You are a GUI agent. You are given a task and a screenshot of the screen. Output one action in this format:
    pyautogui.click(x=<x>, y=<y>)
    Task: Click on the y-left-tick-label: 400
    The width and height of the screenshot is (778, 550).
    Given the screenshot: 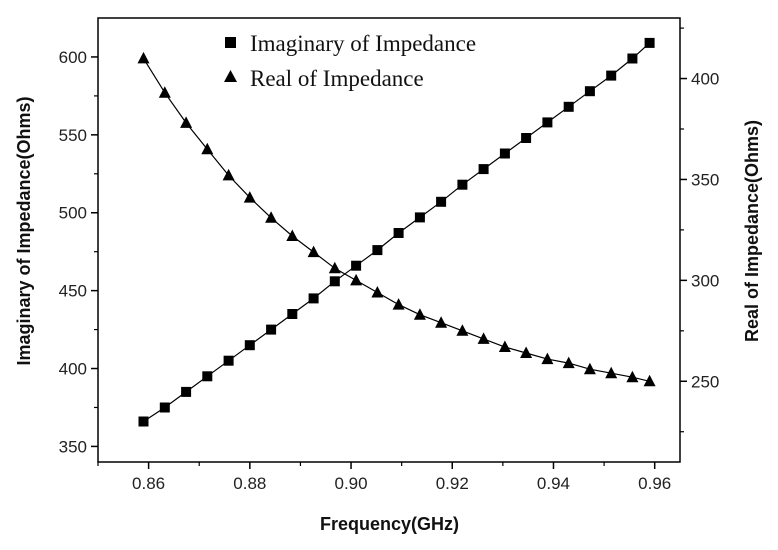 What is the action you would take?
    pyautogui.click(x=73, y=369)
    